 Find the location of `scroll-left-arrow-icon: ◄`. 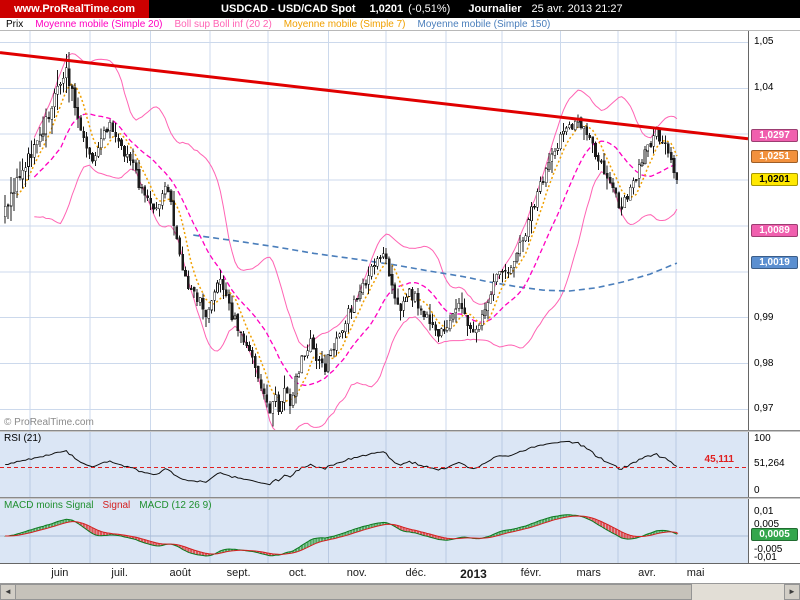

scroll-left-arrow-icon: ◄ is located at coordinates (8, 592).